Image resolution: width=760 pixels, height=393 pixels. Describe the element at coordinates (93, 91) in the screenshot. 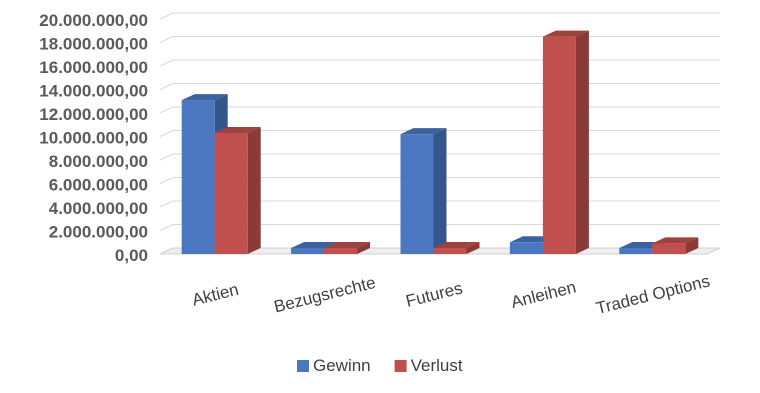

I see `y-tick-label: 14.000.000,00` at that location.